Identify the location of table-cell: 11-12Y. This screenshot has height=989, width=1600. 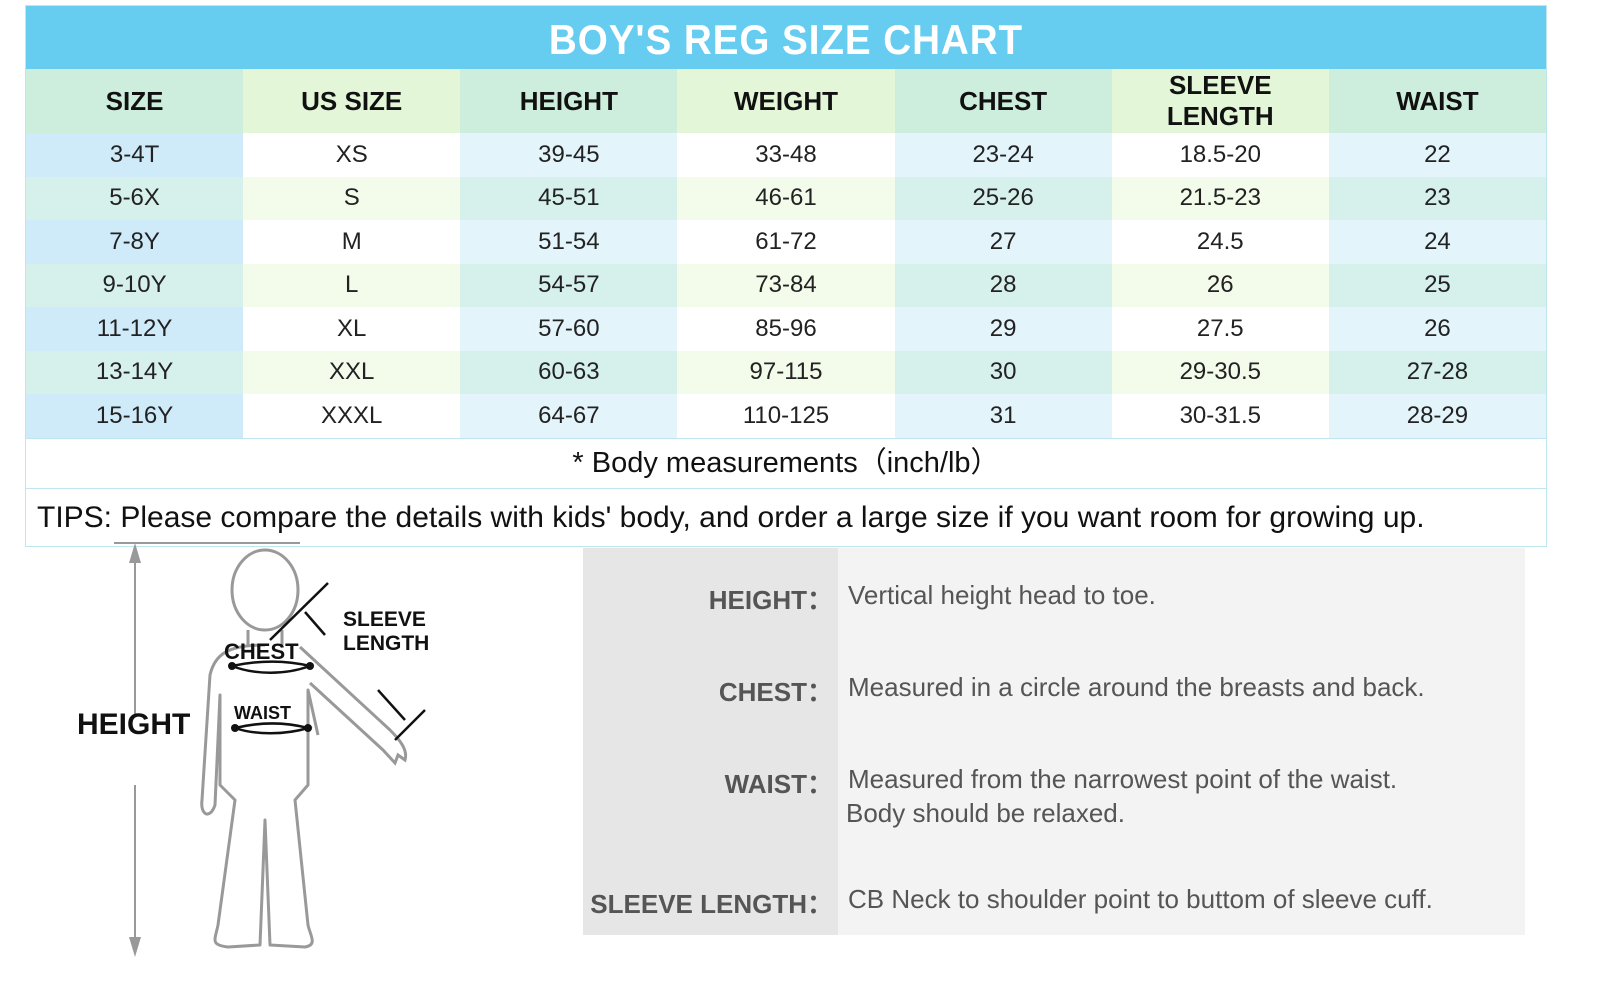
(135, 329).